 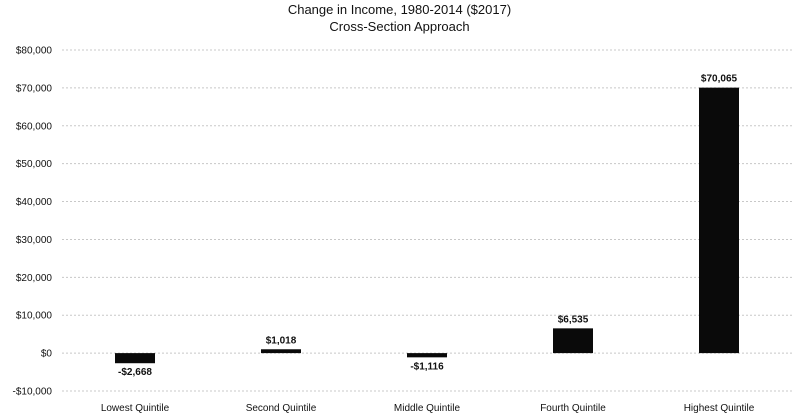 I want to click on x-tick-label: Middle Quintile, so click(x=427, y=408).